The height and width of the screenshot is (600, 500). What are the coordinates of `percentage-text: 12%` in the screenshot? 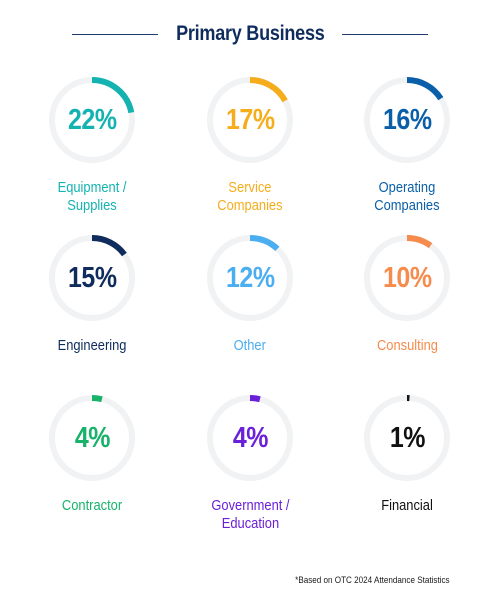 It's located at (250, 277).